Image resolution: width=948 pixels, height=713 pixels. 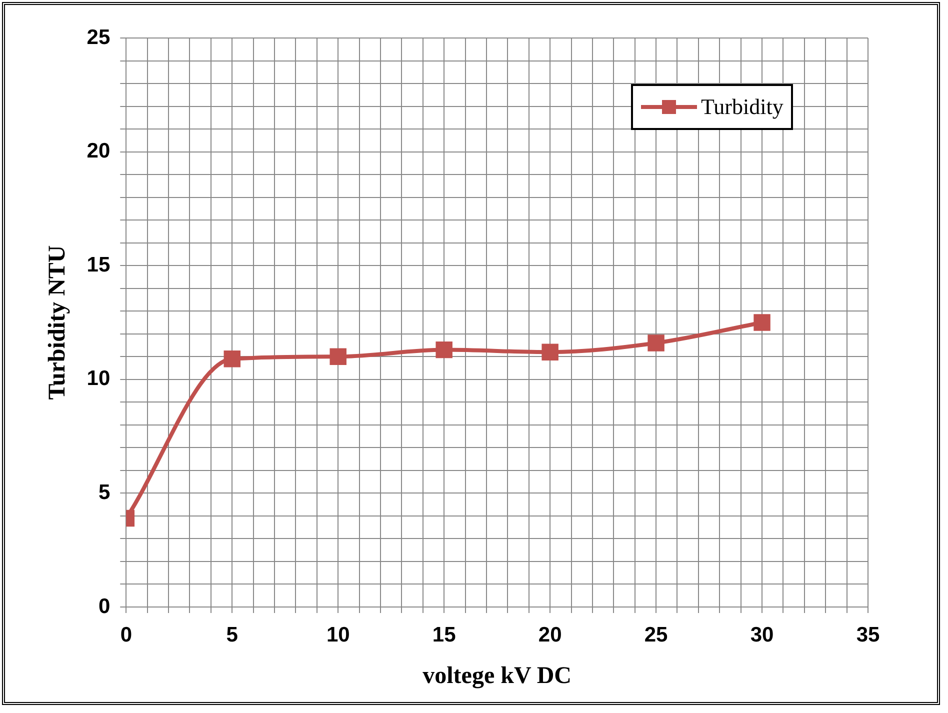 What do you see at coordinates (444, 634) in the screenshot?
I see `x-tick-label: 15` at bounding box center [444, 634].